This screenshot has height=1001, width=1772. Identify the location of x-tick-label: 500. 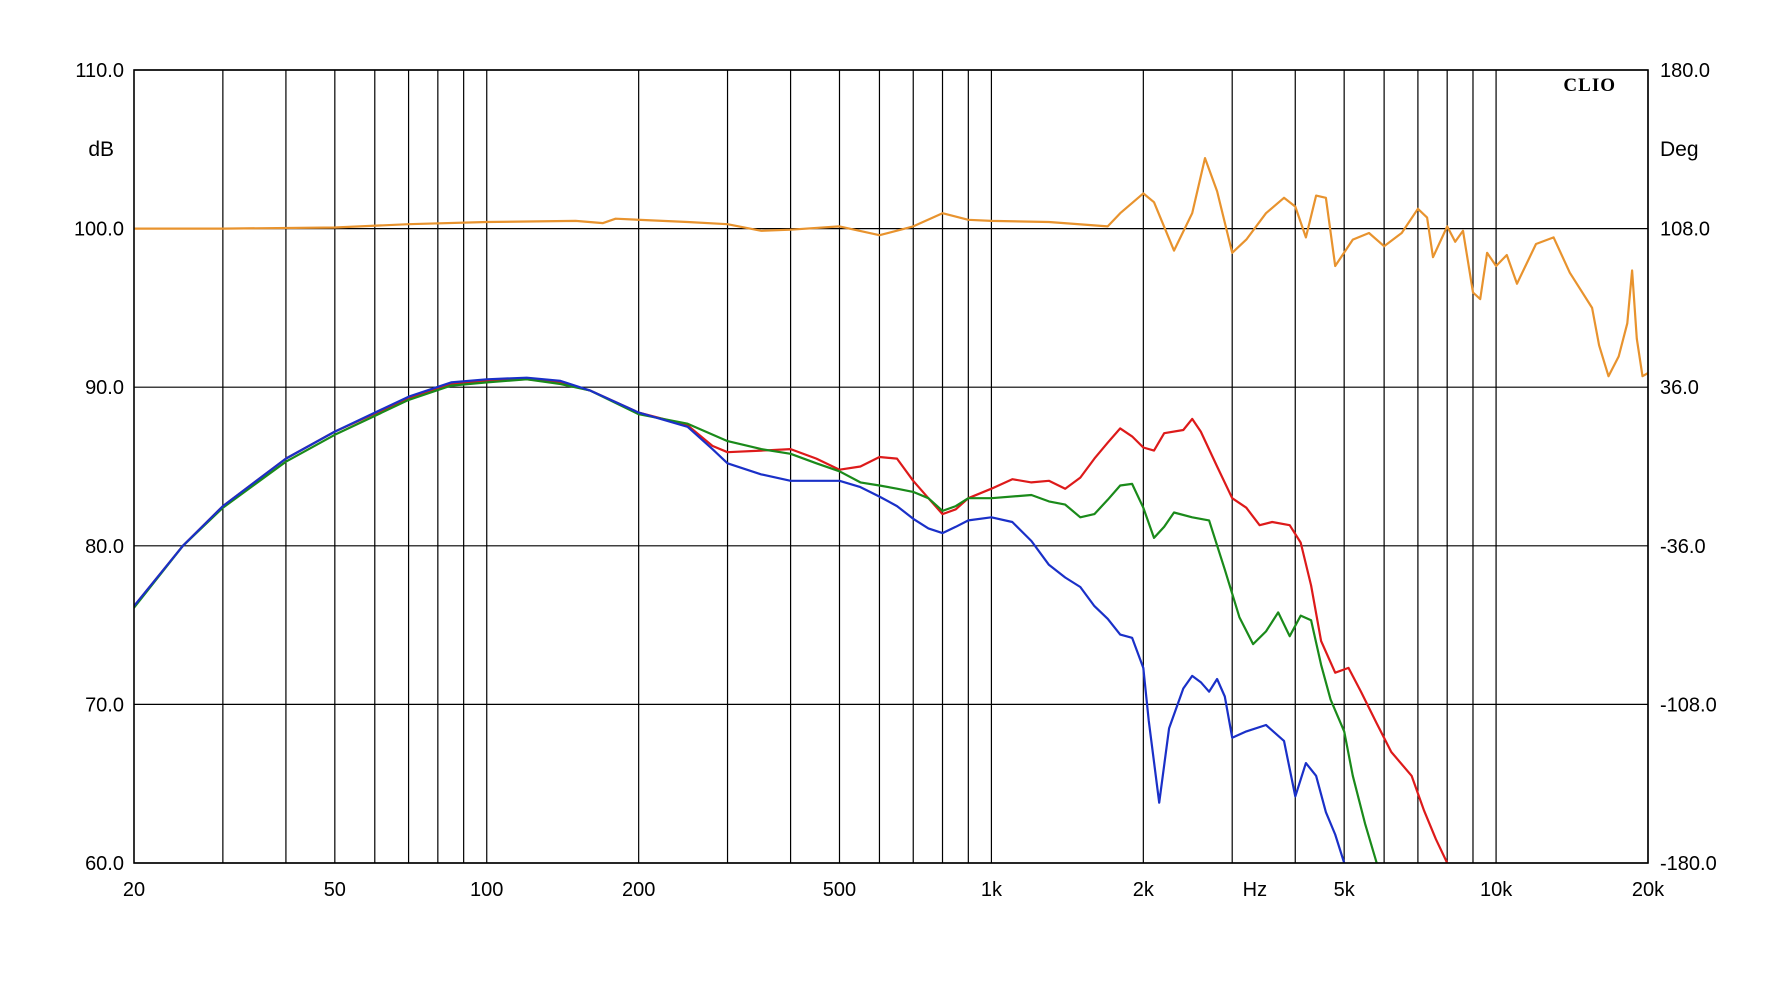
(839, 890).